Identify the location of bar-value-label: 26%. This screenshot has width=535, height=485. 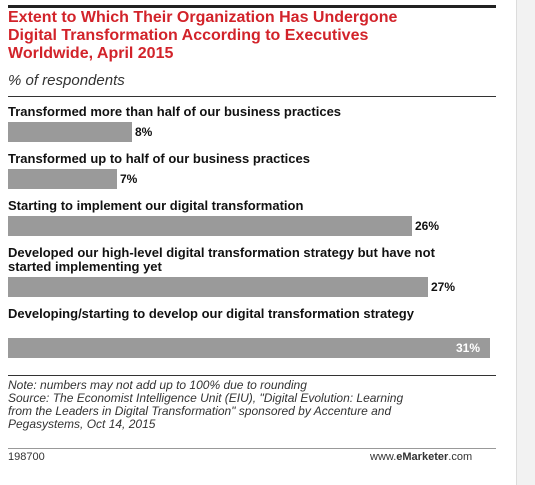
(427, 226).